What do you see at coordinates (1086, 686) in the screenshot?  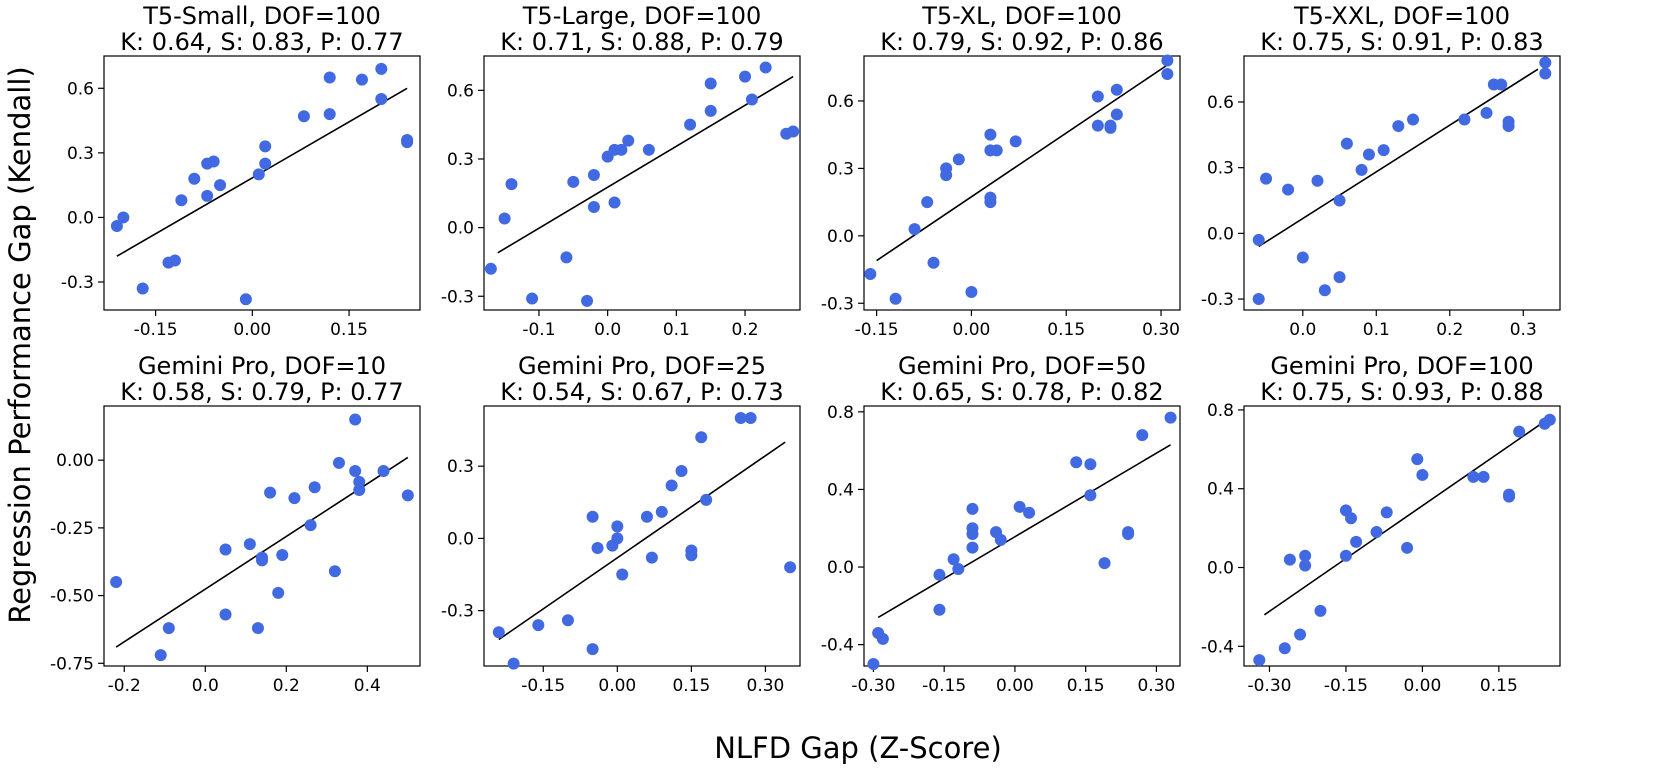 I see `x-tick-label: 0.15` at bounding box center [1086, 686].